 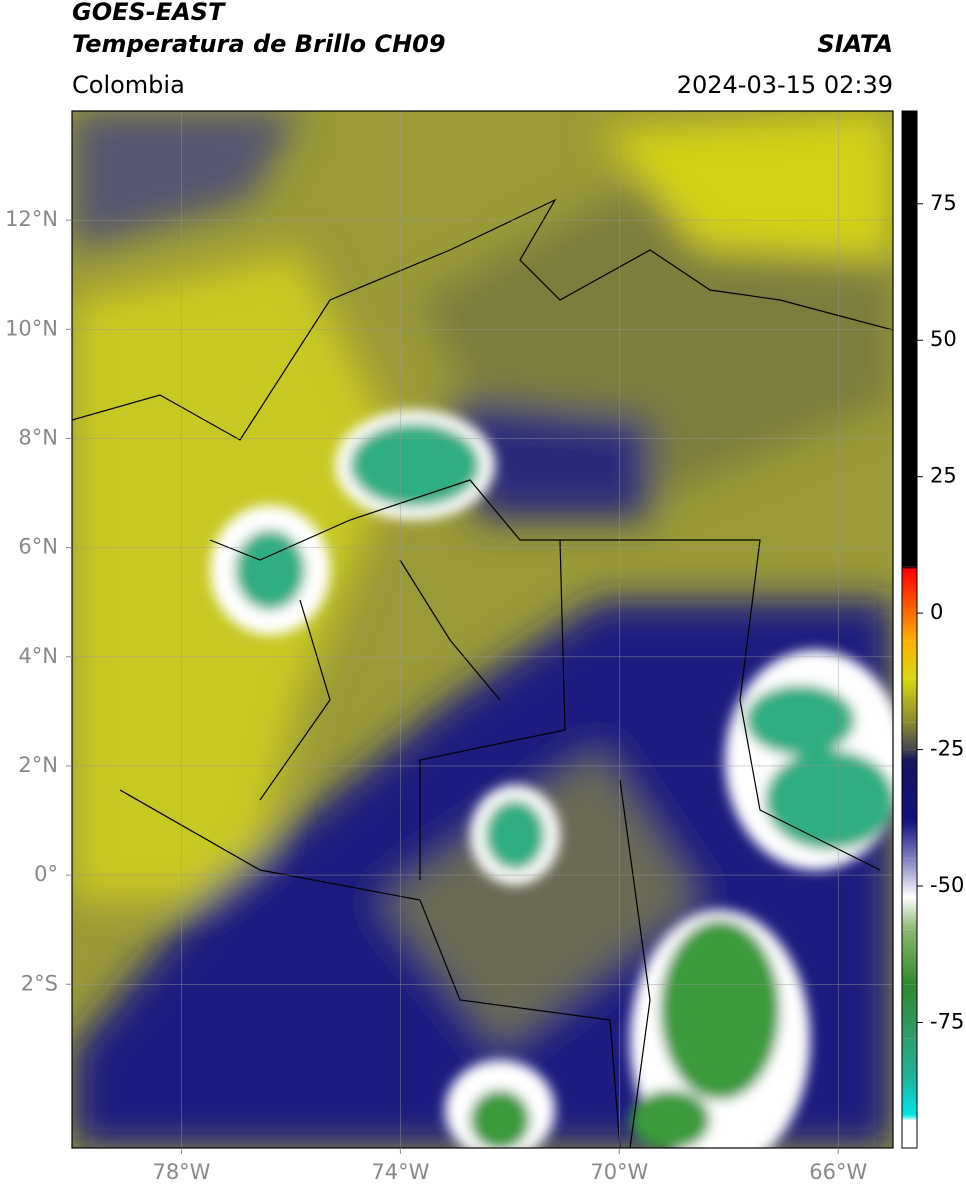 What do you see at coordinates (943, 339) in the screenshot?
I see `colorbar-tick-label: 50` at bounding box center [943, 339].